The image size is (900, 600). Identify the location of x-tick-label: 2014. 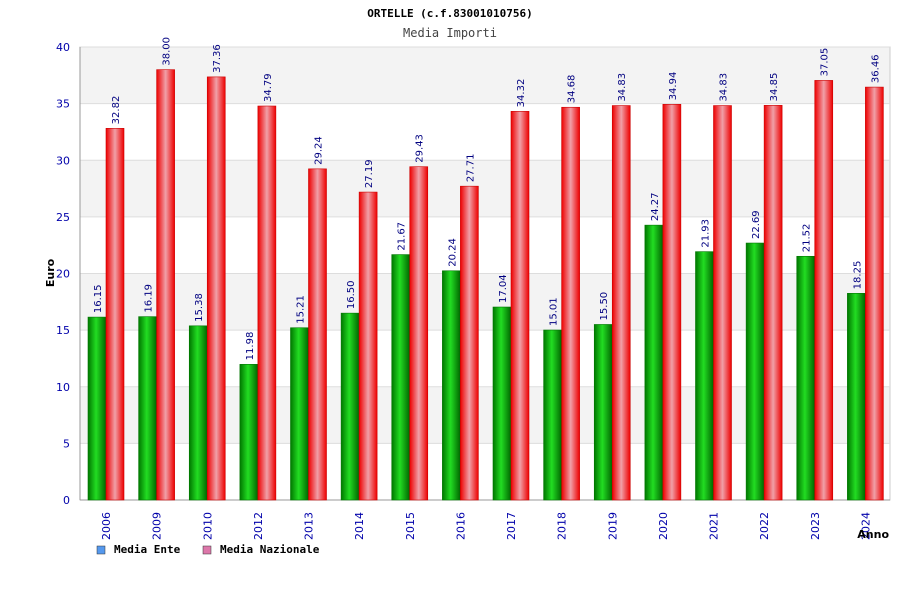
(359, 526).